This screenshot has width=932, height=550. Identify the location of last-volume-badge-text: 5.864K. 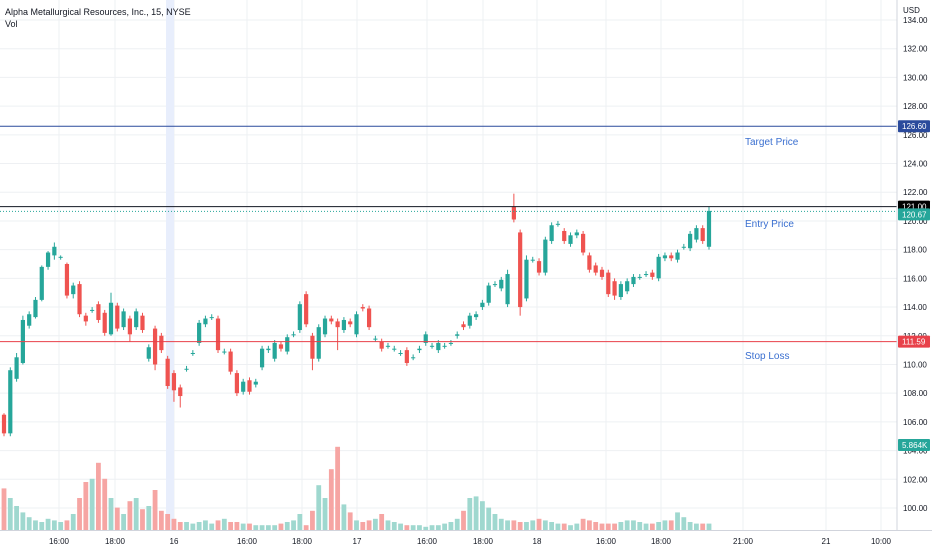
(915, 445).